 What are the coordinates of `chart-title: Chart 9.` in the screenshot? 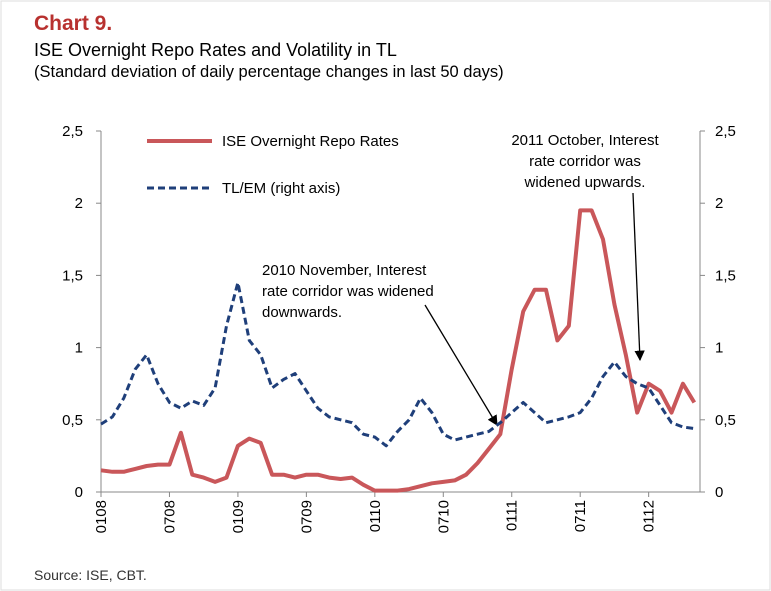 It's located at (73, 23).